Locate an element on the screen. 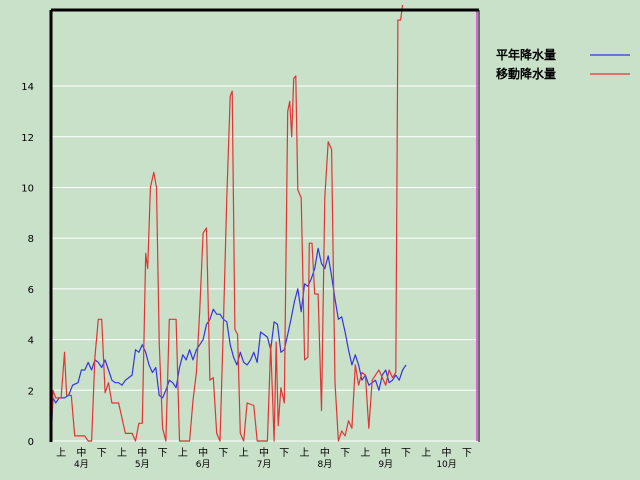 The width and height of the screenshot is (640, 480). y-tick-label: 6 is located at coordinates (31, 290).